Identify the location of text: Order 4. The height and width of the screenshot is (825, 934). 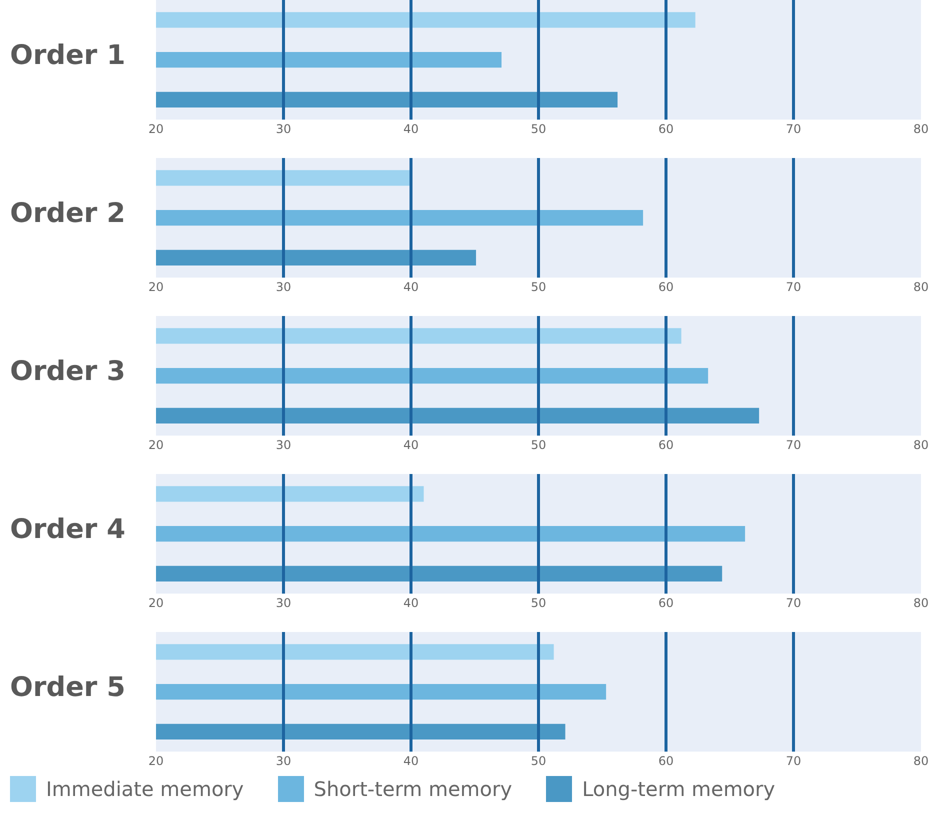
(68, 529).